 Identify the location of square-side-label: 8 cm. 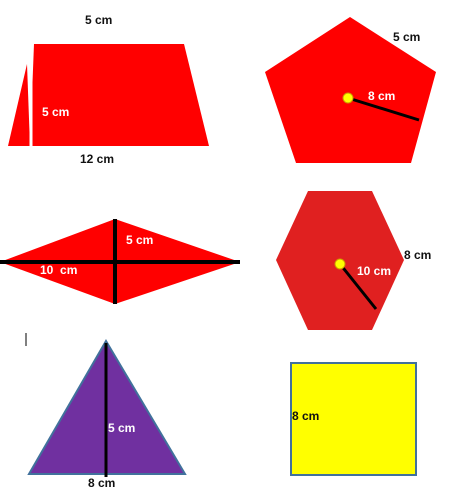
(305, 416).